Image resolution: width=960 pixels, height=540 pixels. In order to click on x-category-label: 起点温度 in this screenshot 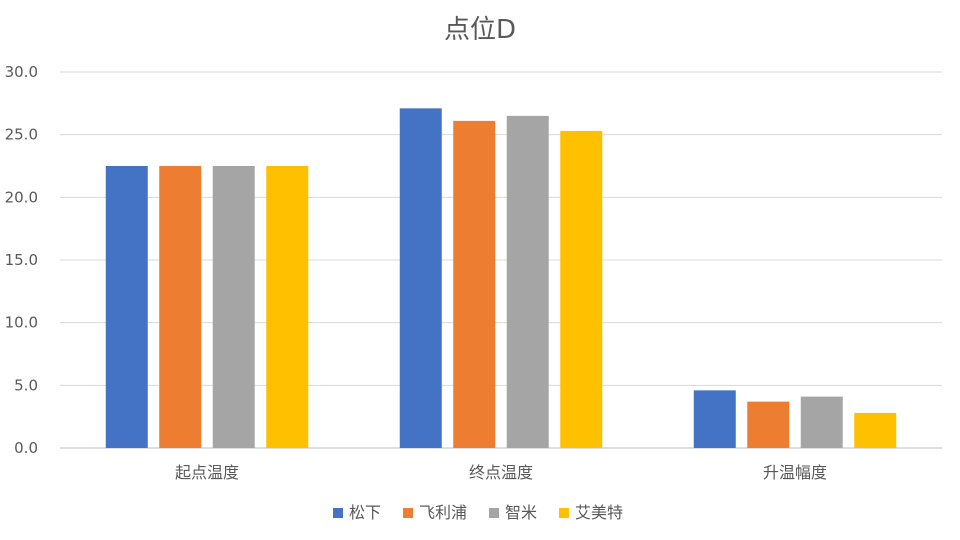, I will do `click(207, 472)`.